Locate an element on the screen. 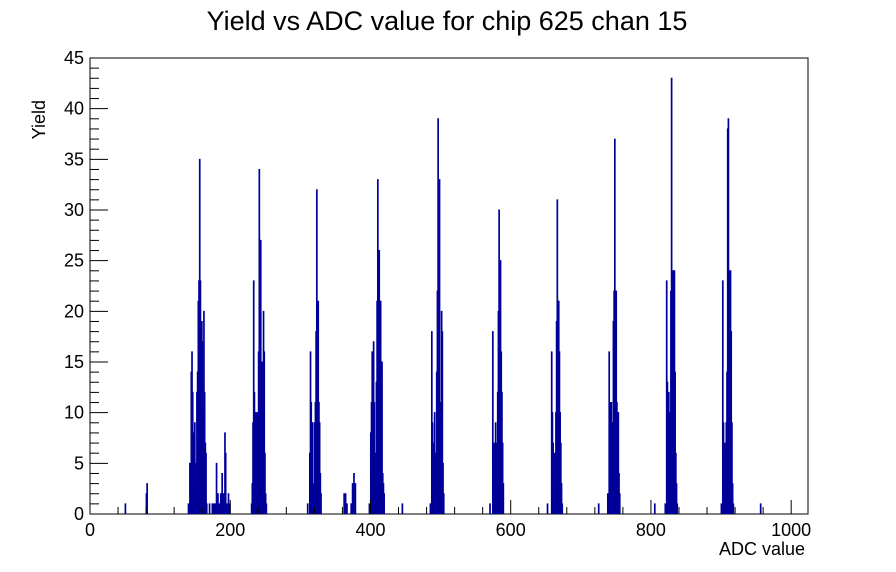 This screenshot has height=572, width=896. y-tick-label: 40 is located at coordinates (74, 109).